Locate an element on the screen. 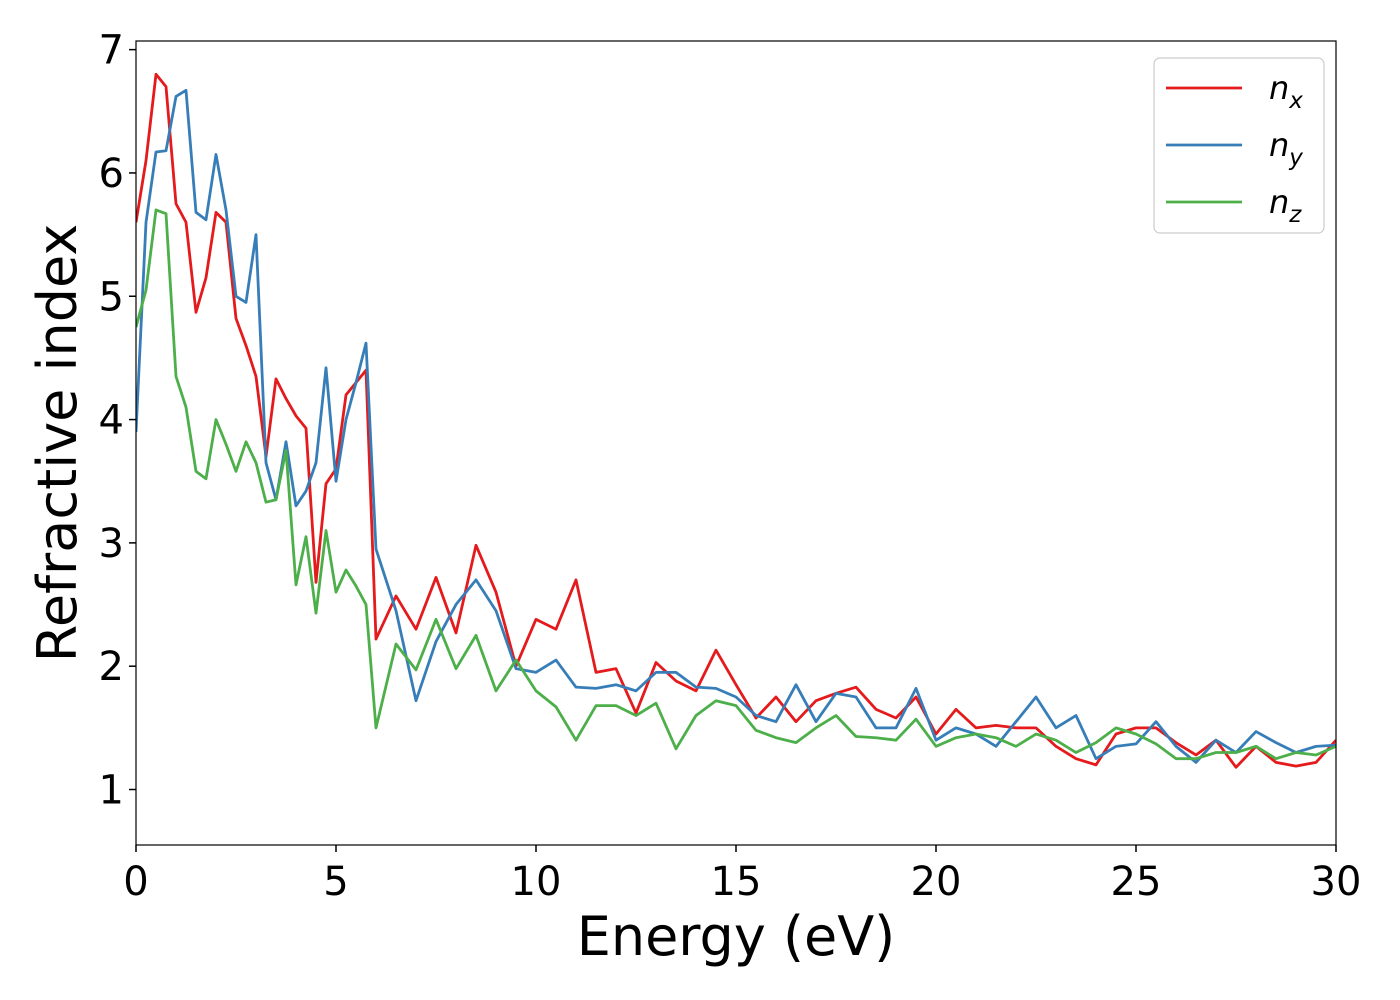 Image resolution: width=1400 pixels, height=1000 pixels. x-tick-label: 5 is located at coordinates (335, 882).